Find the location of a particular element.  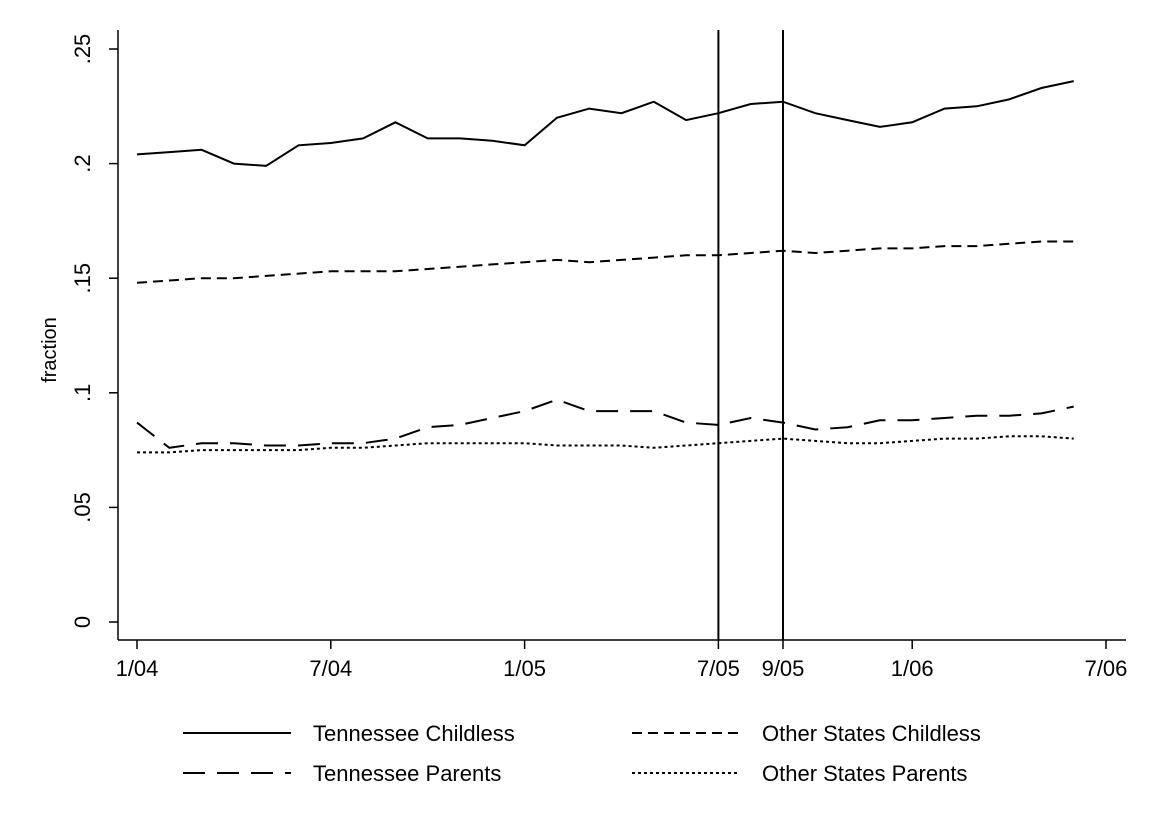

series-line-tennessee-parents is located at coordinates (605, 423).